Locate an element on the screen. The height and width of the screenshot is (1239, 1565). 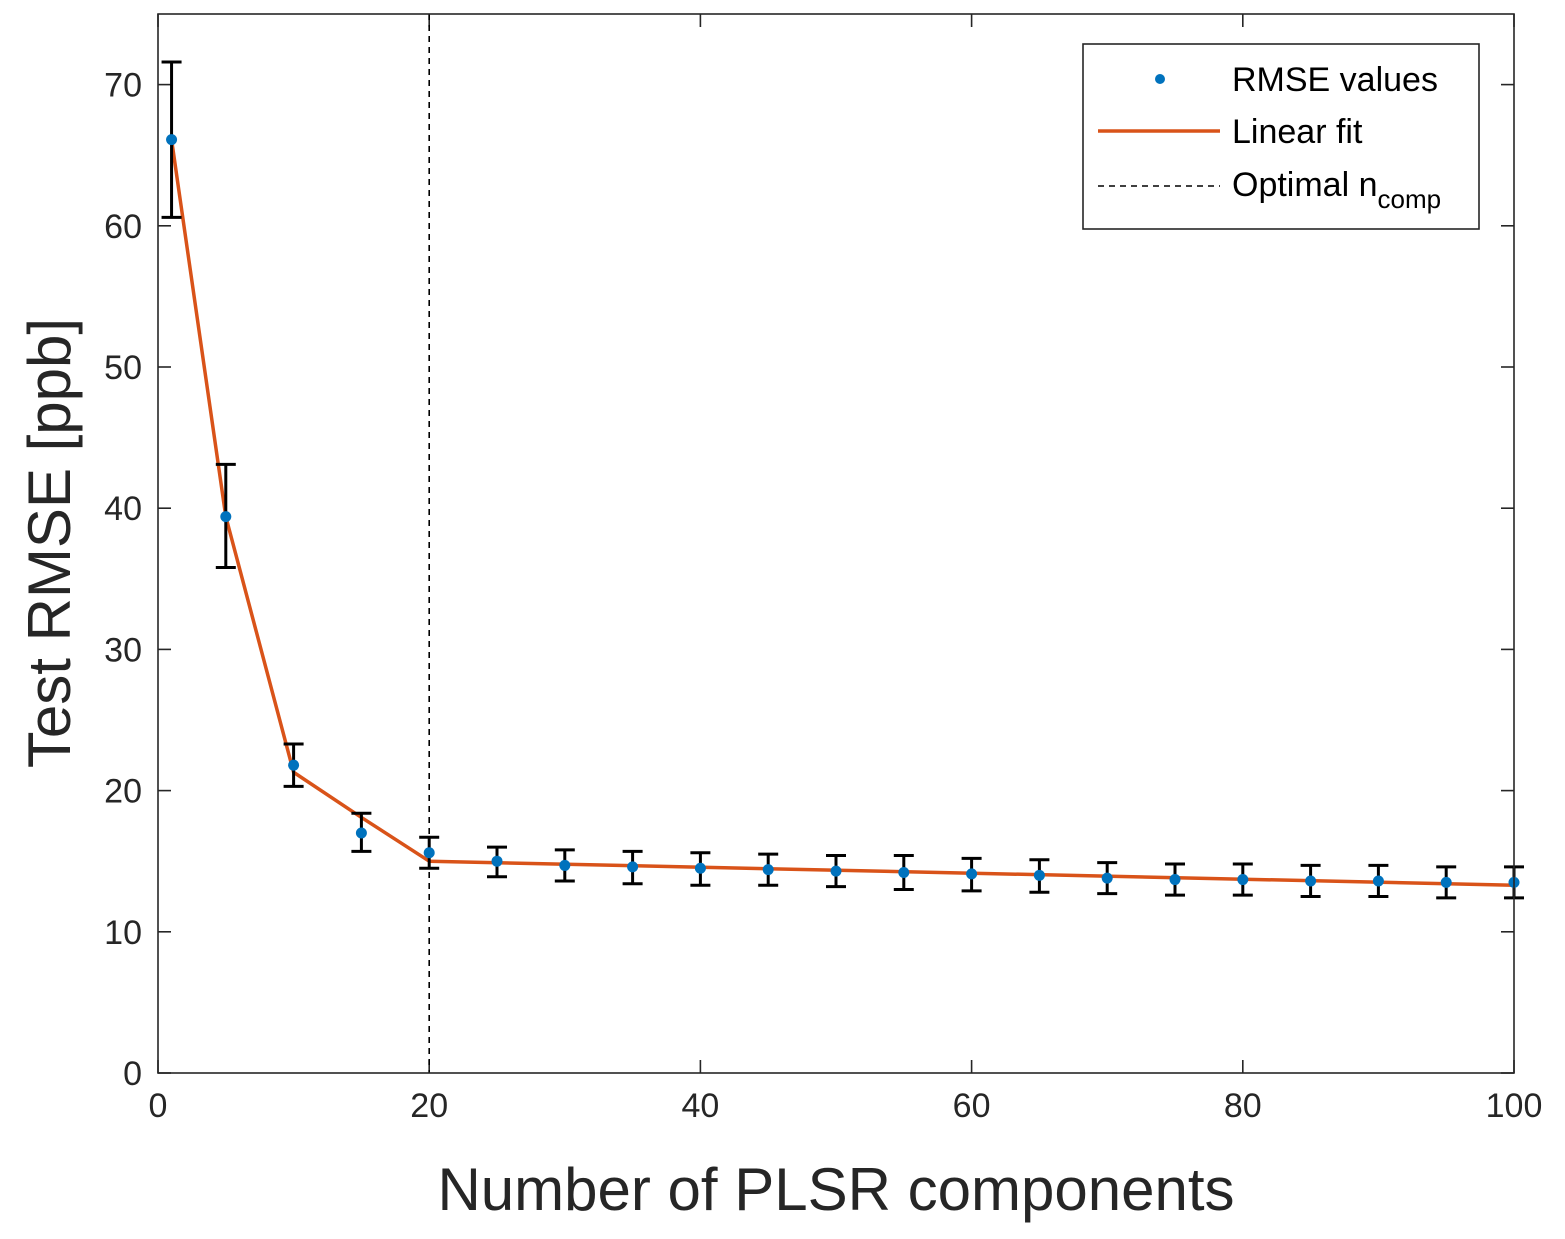
y-tick-label: 0 is located at coordinates (132, 1074).